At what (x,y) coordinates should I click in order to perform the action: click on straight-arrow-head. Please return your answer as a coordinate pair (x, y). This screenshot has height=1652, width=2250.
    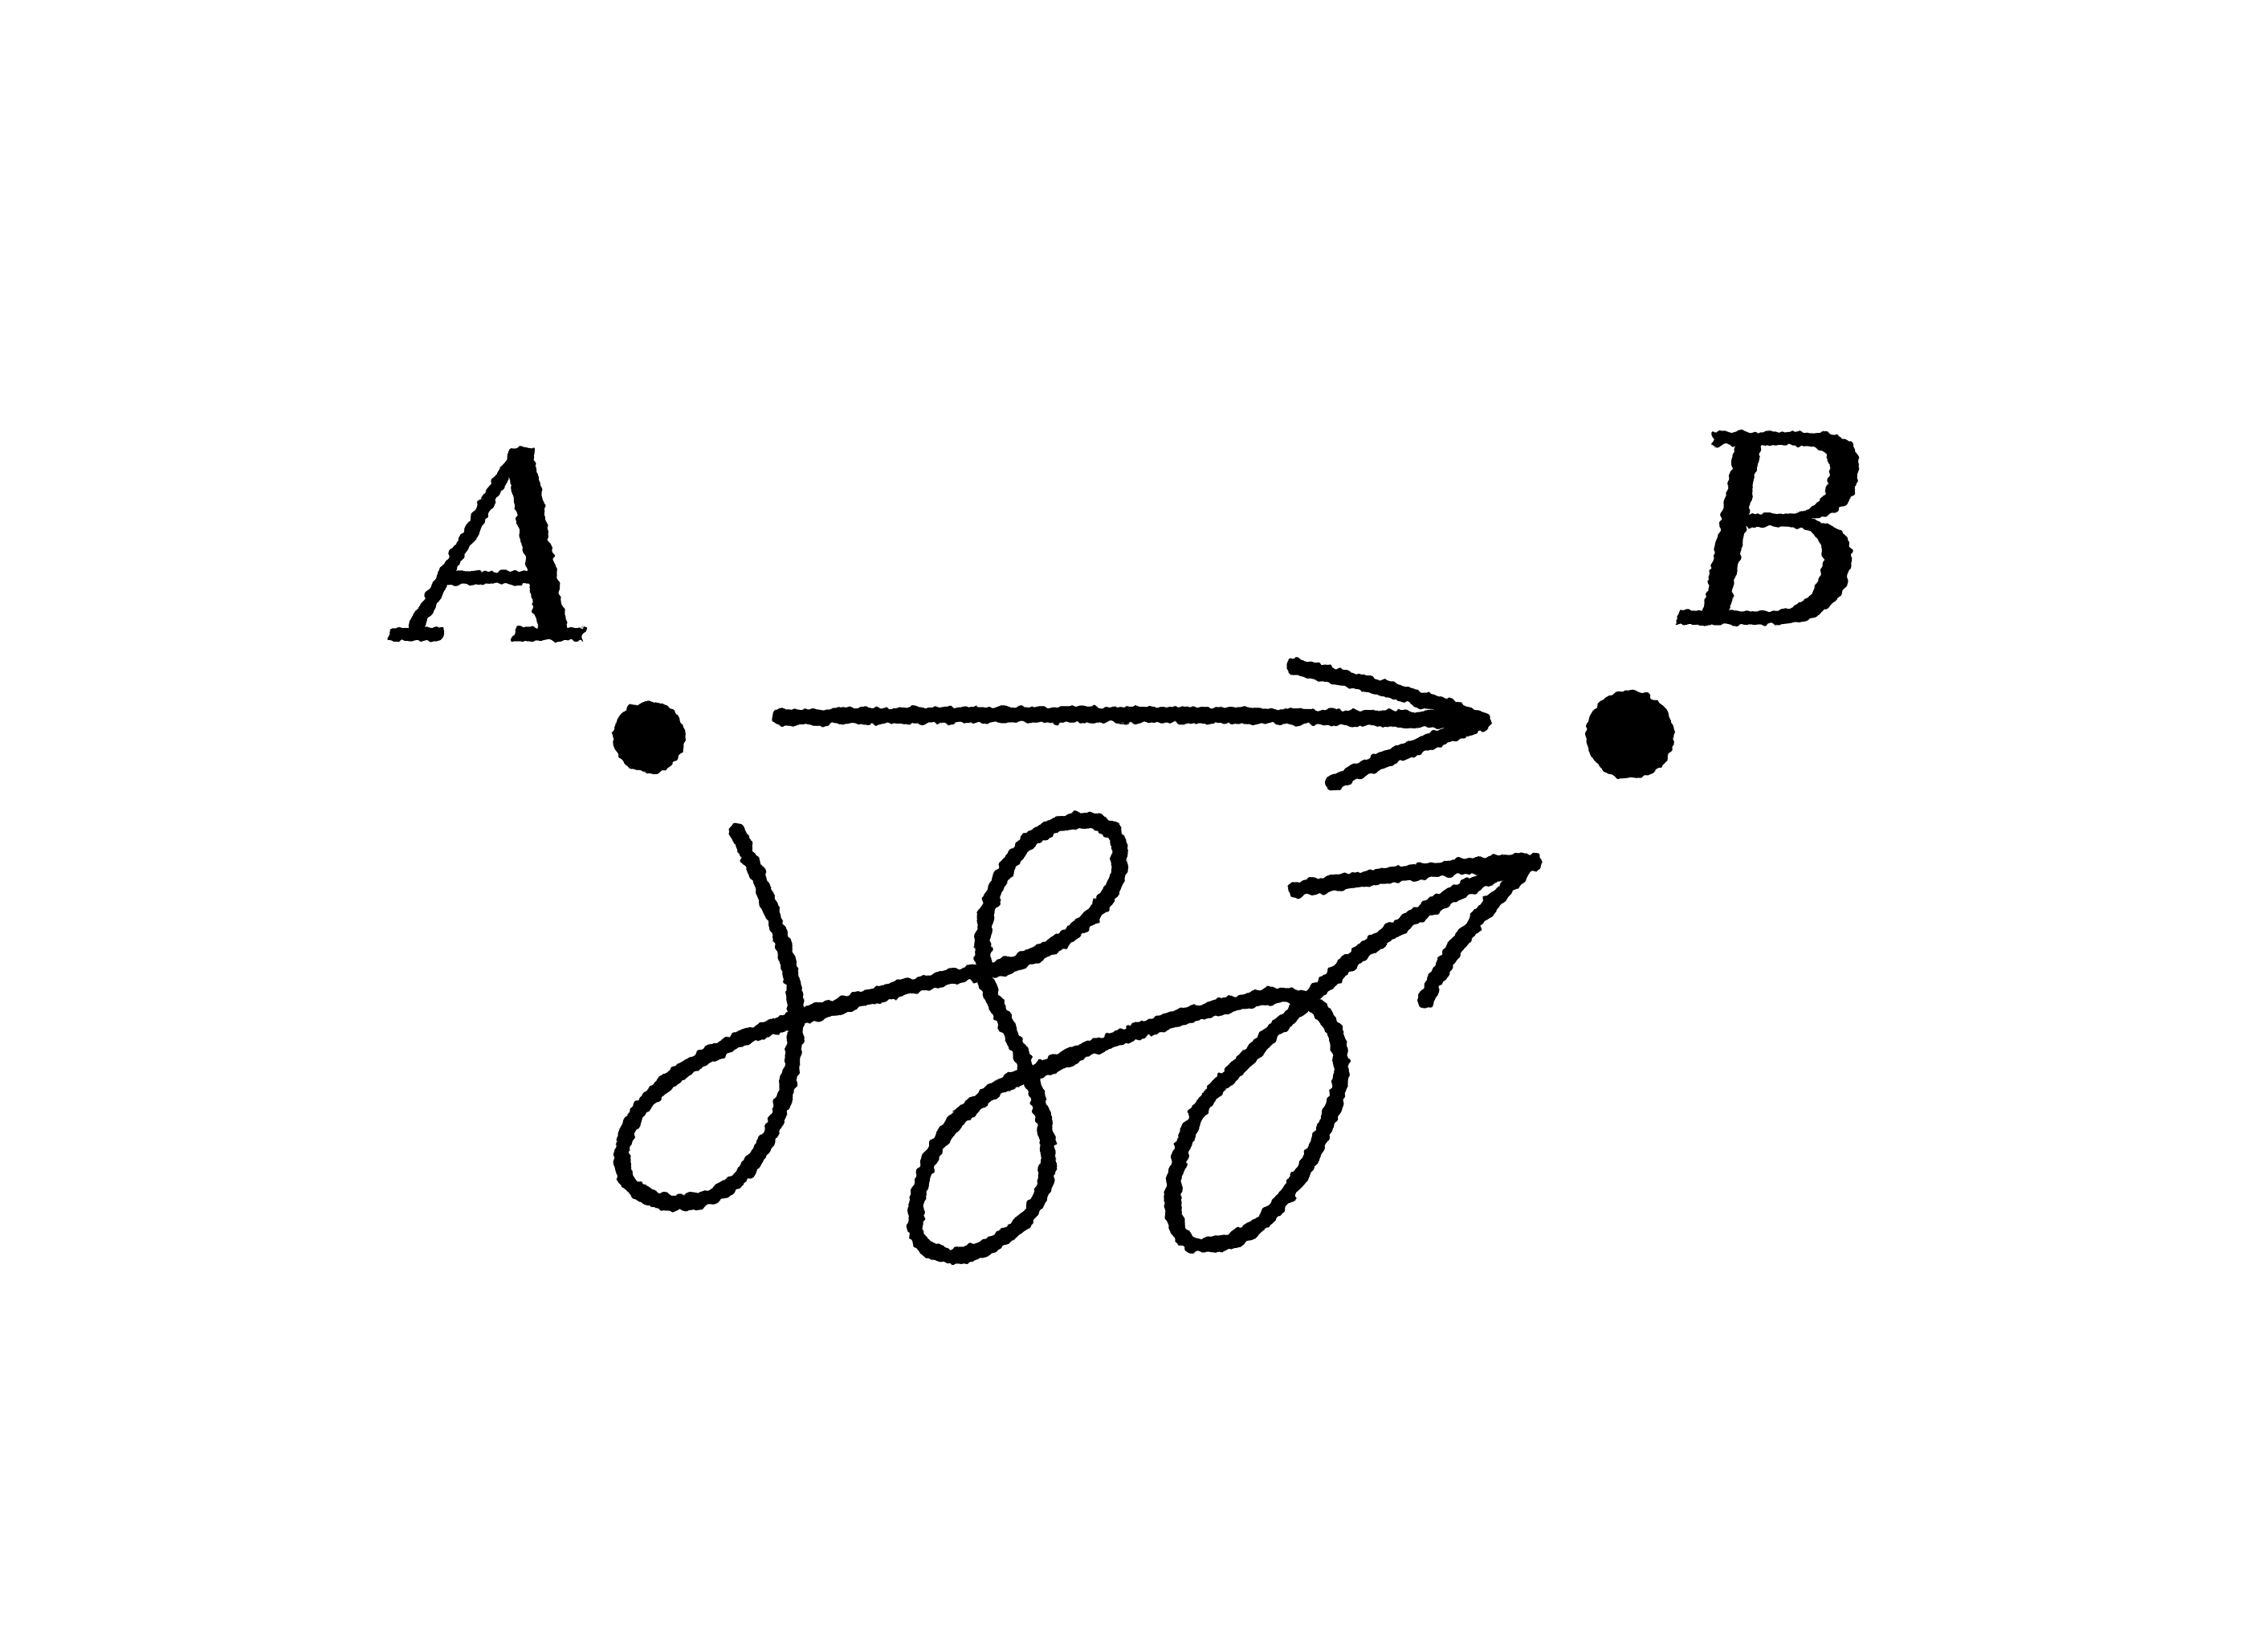
    Looking at the image, I should click on (1389, 725).